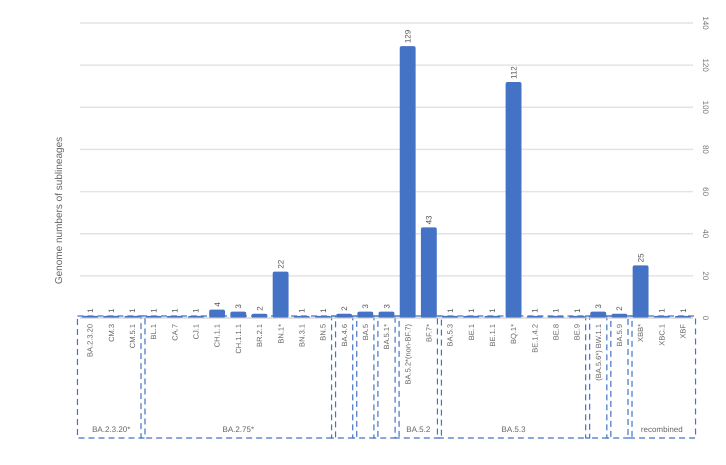  I want to click on y-axis-title: Genome numbers of sublineages, so click(59, 210).